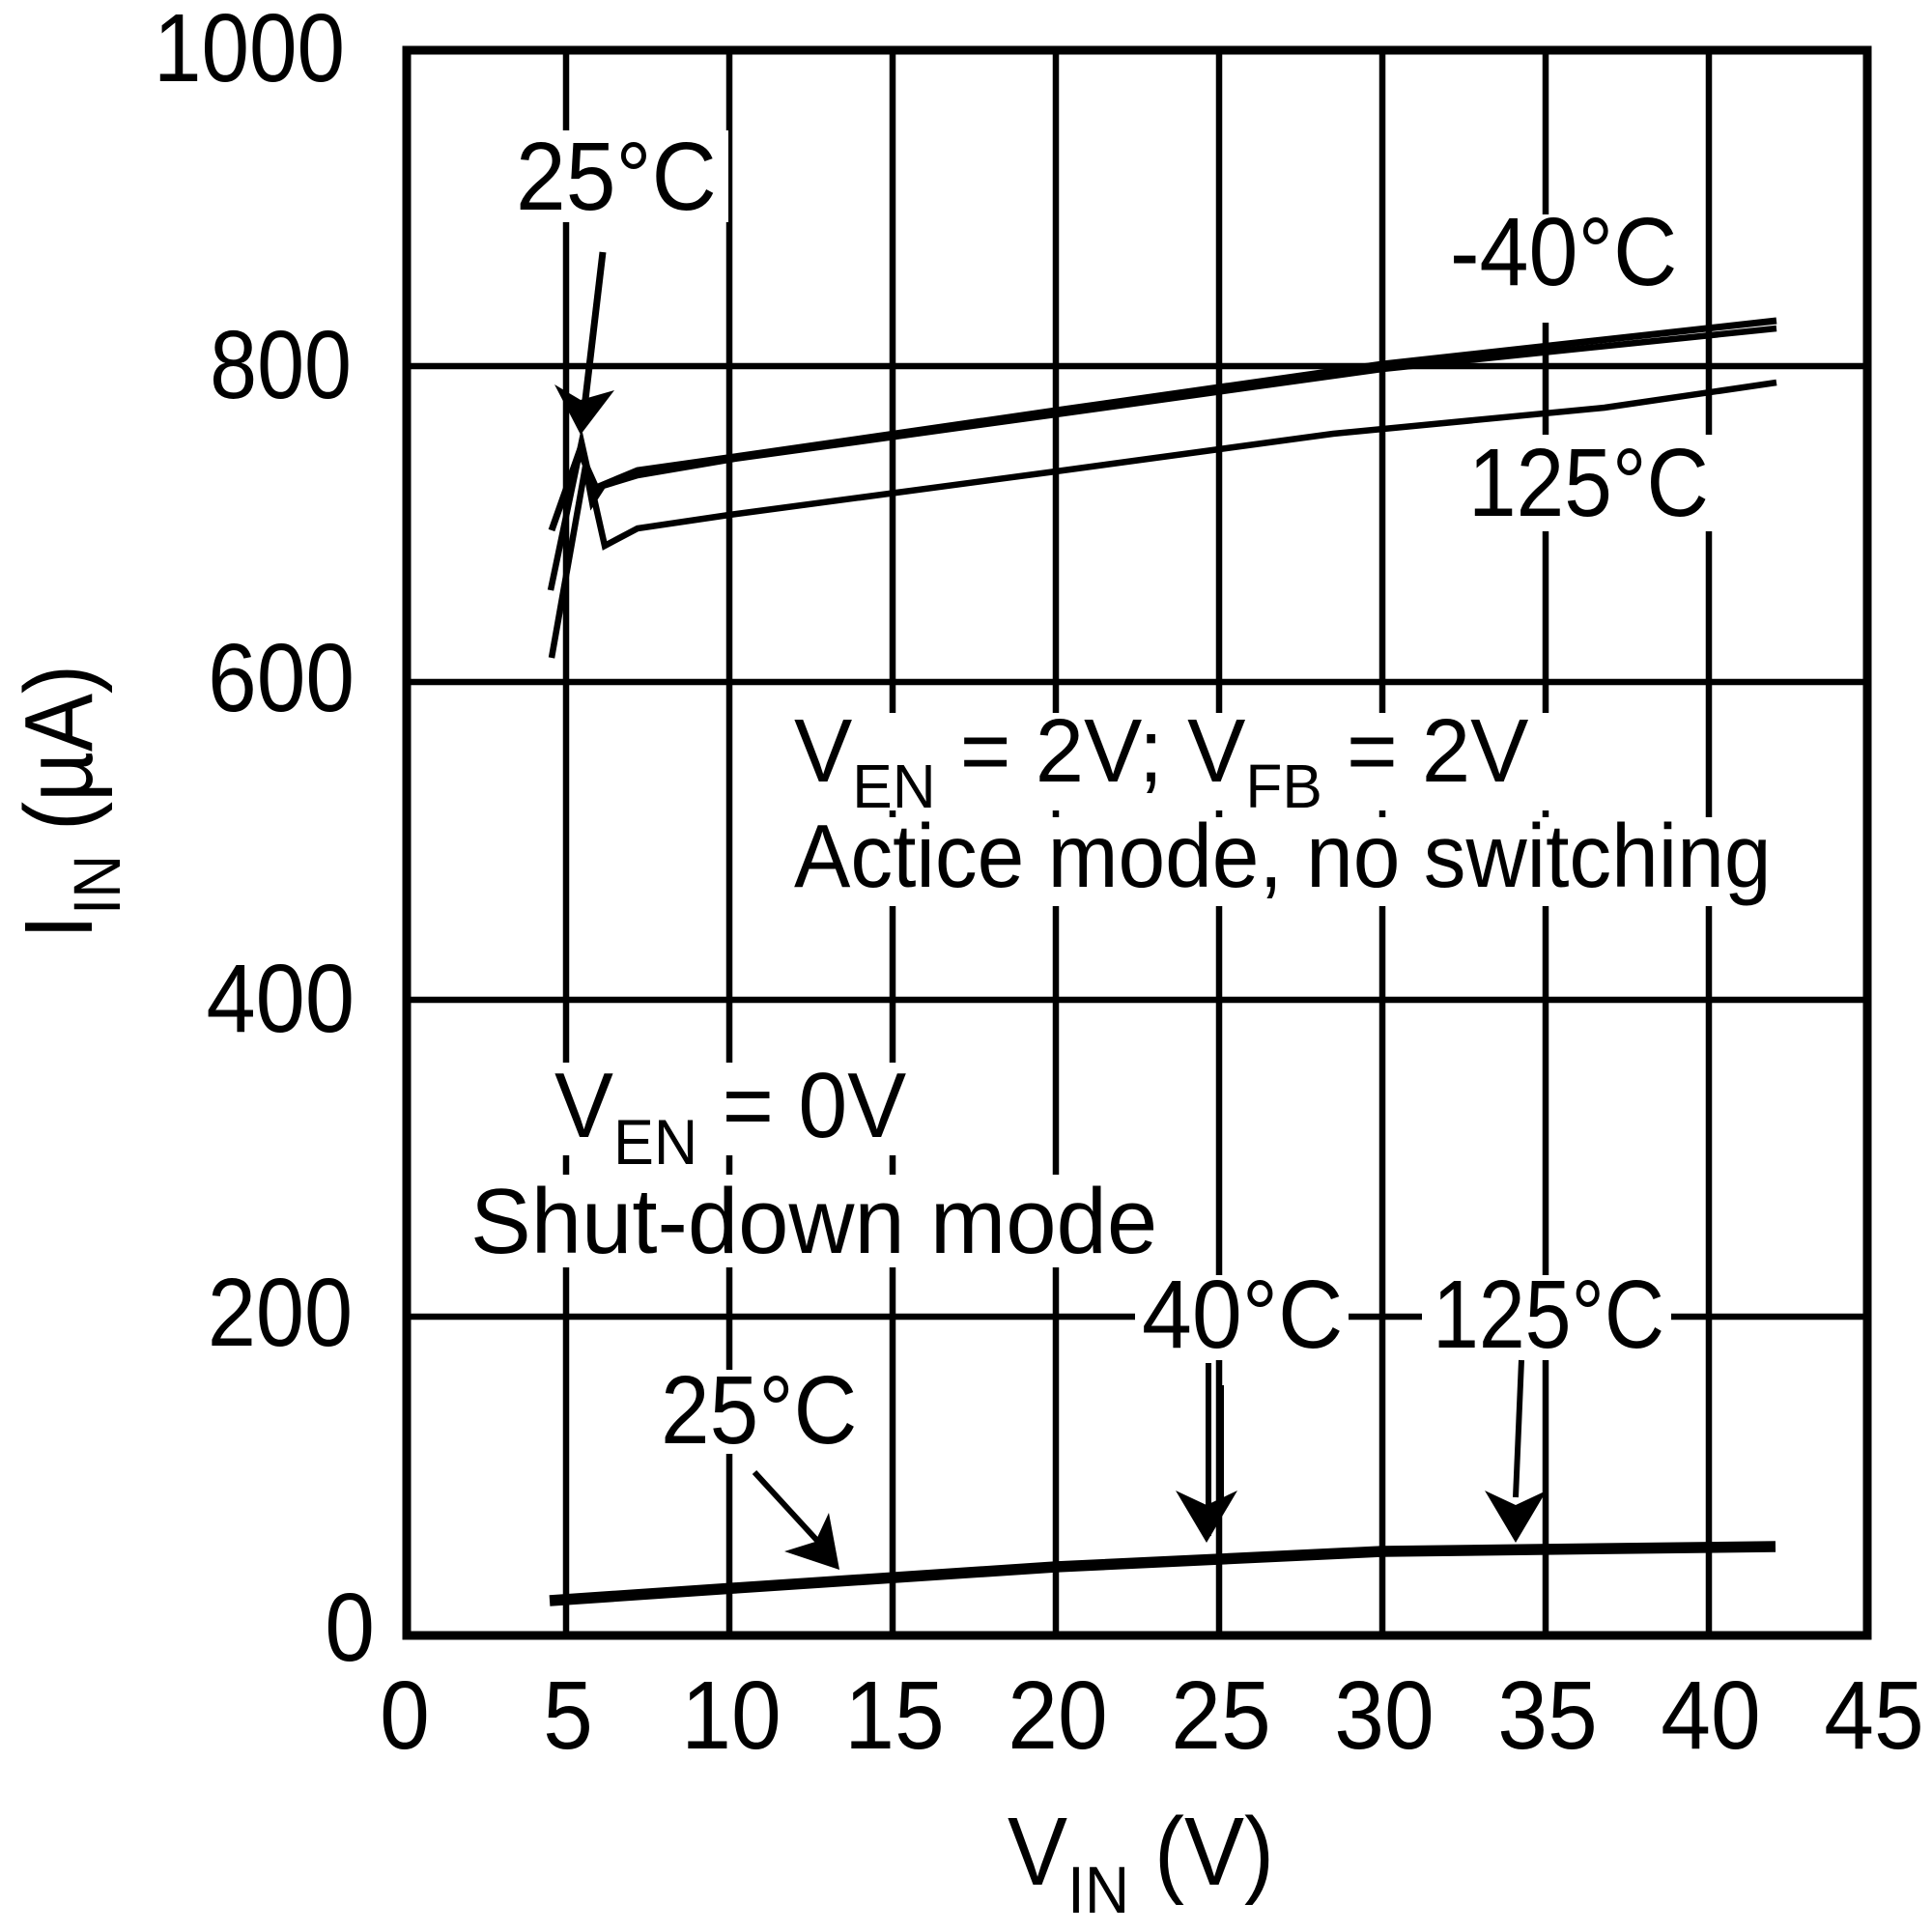  I want to click on svg-text: 40, so click(1710, 1716).